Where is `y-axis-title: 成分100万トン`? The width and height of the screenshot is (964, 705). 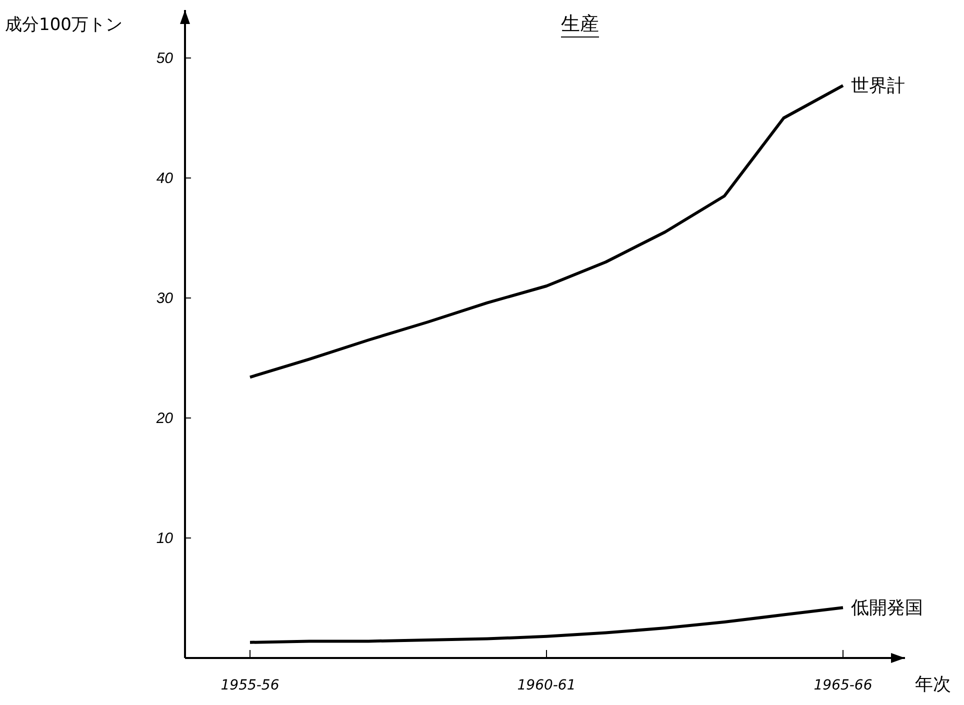
y-axis-title: 成分100万トン is located at coordinates (63, 25).